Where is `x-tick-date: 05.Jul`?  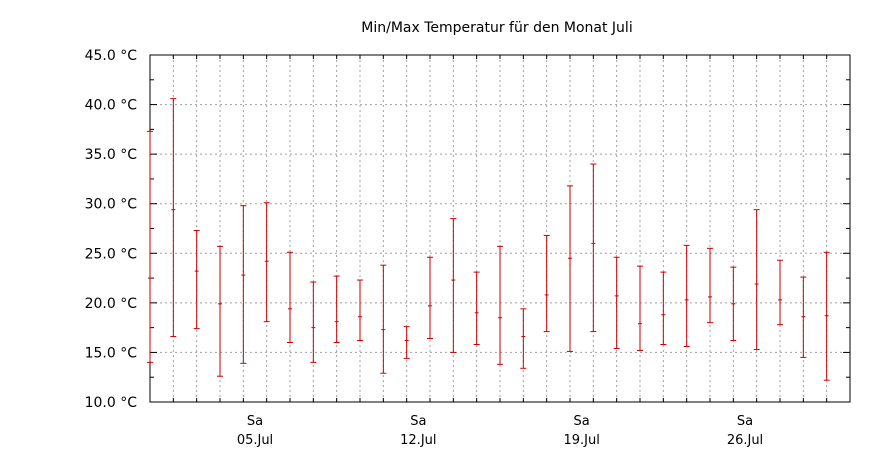
x-tick-date: 05.Jul is located at coordinates (255, 440).